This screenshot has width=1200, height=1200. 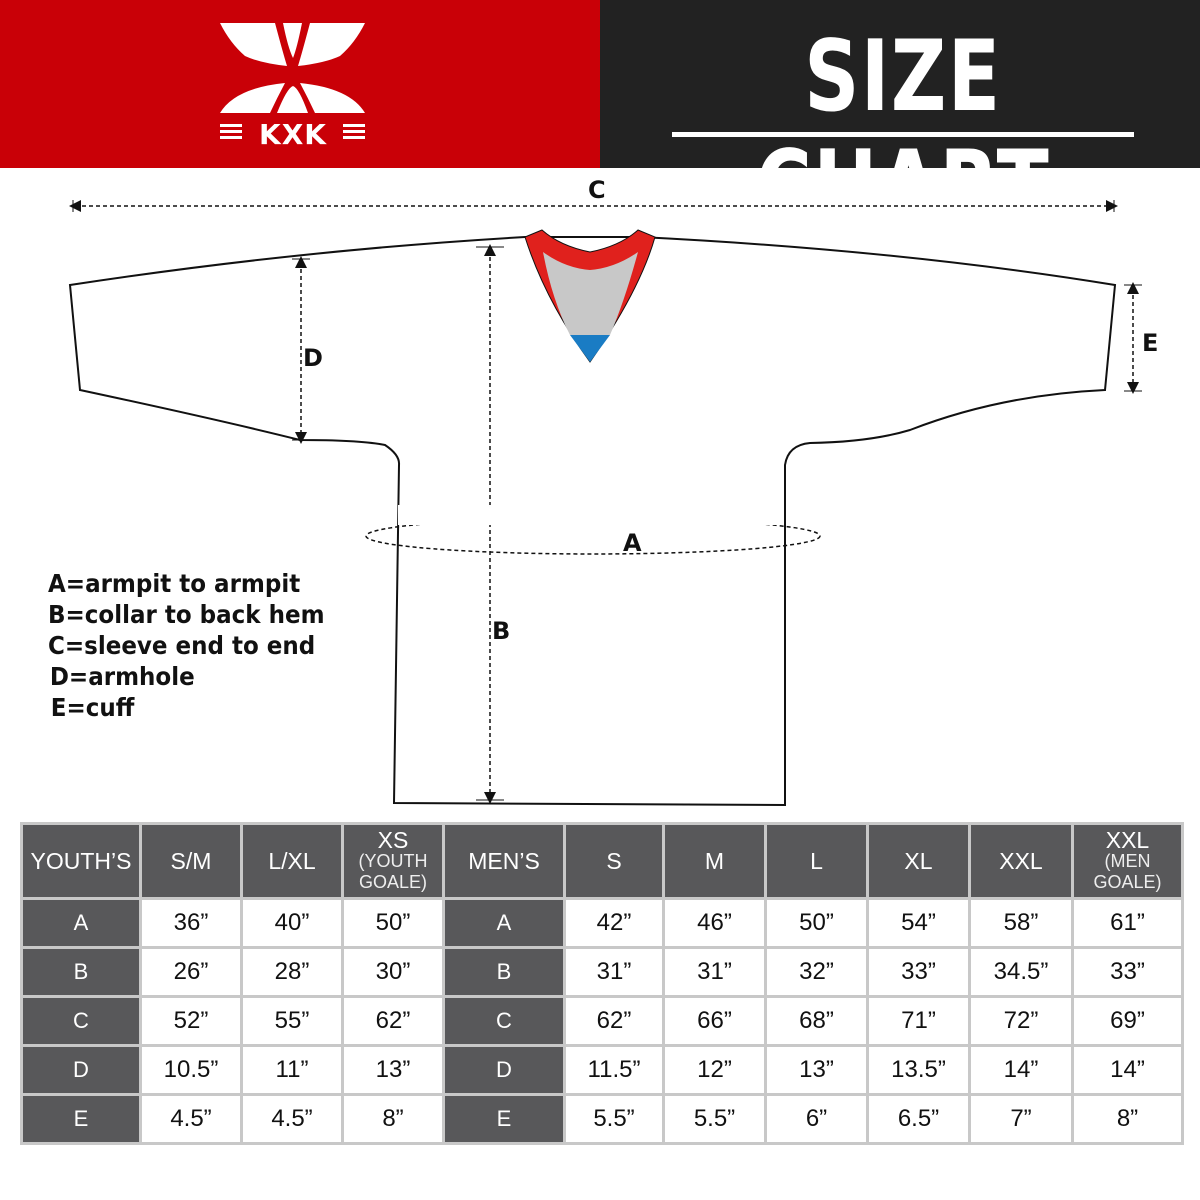 I want to click on column-header-label: M, so click(x=714, y=861).